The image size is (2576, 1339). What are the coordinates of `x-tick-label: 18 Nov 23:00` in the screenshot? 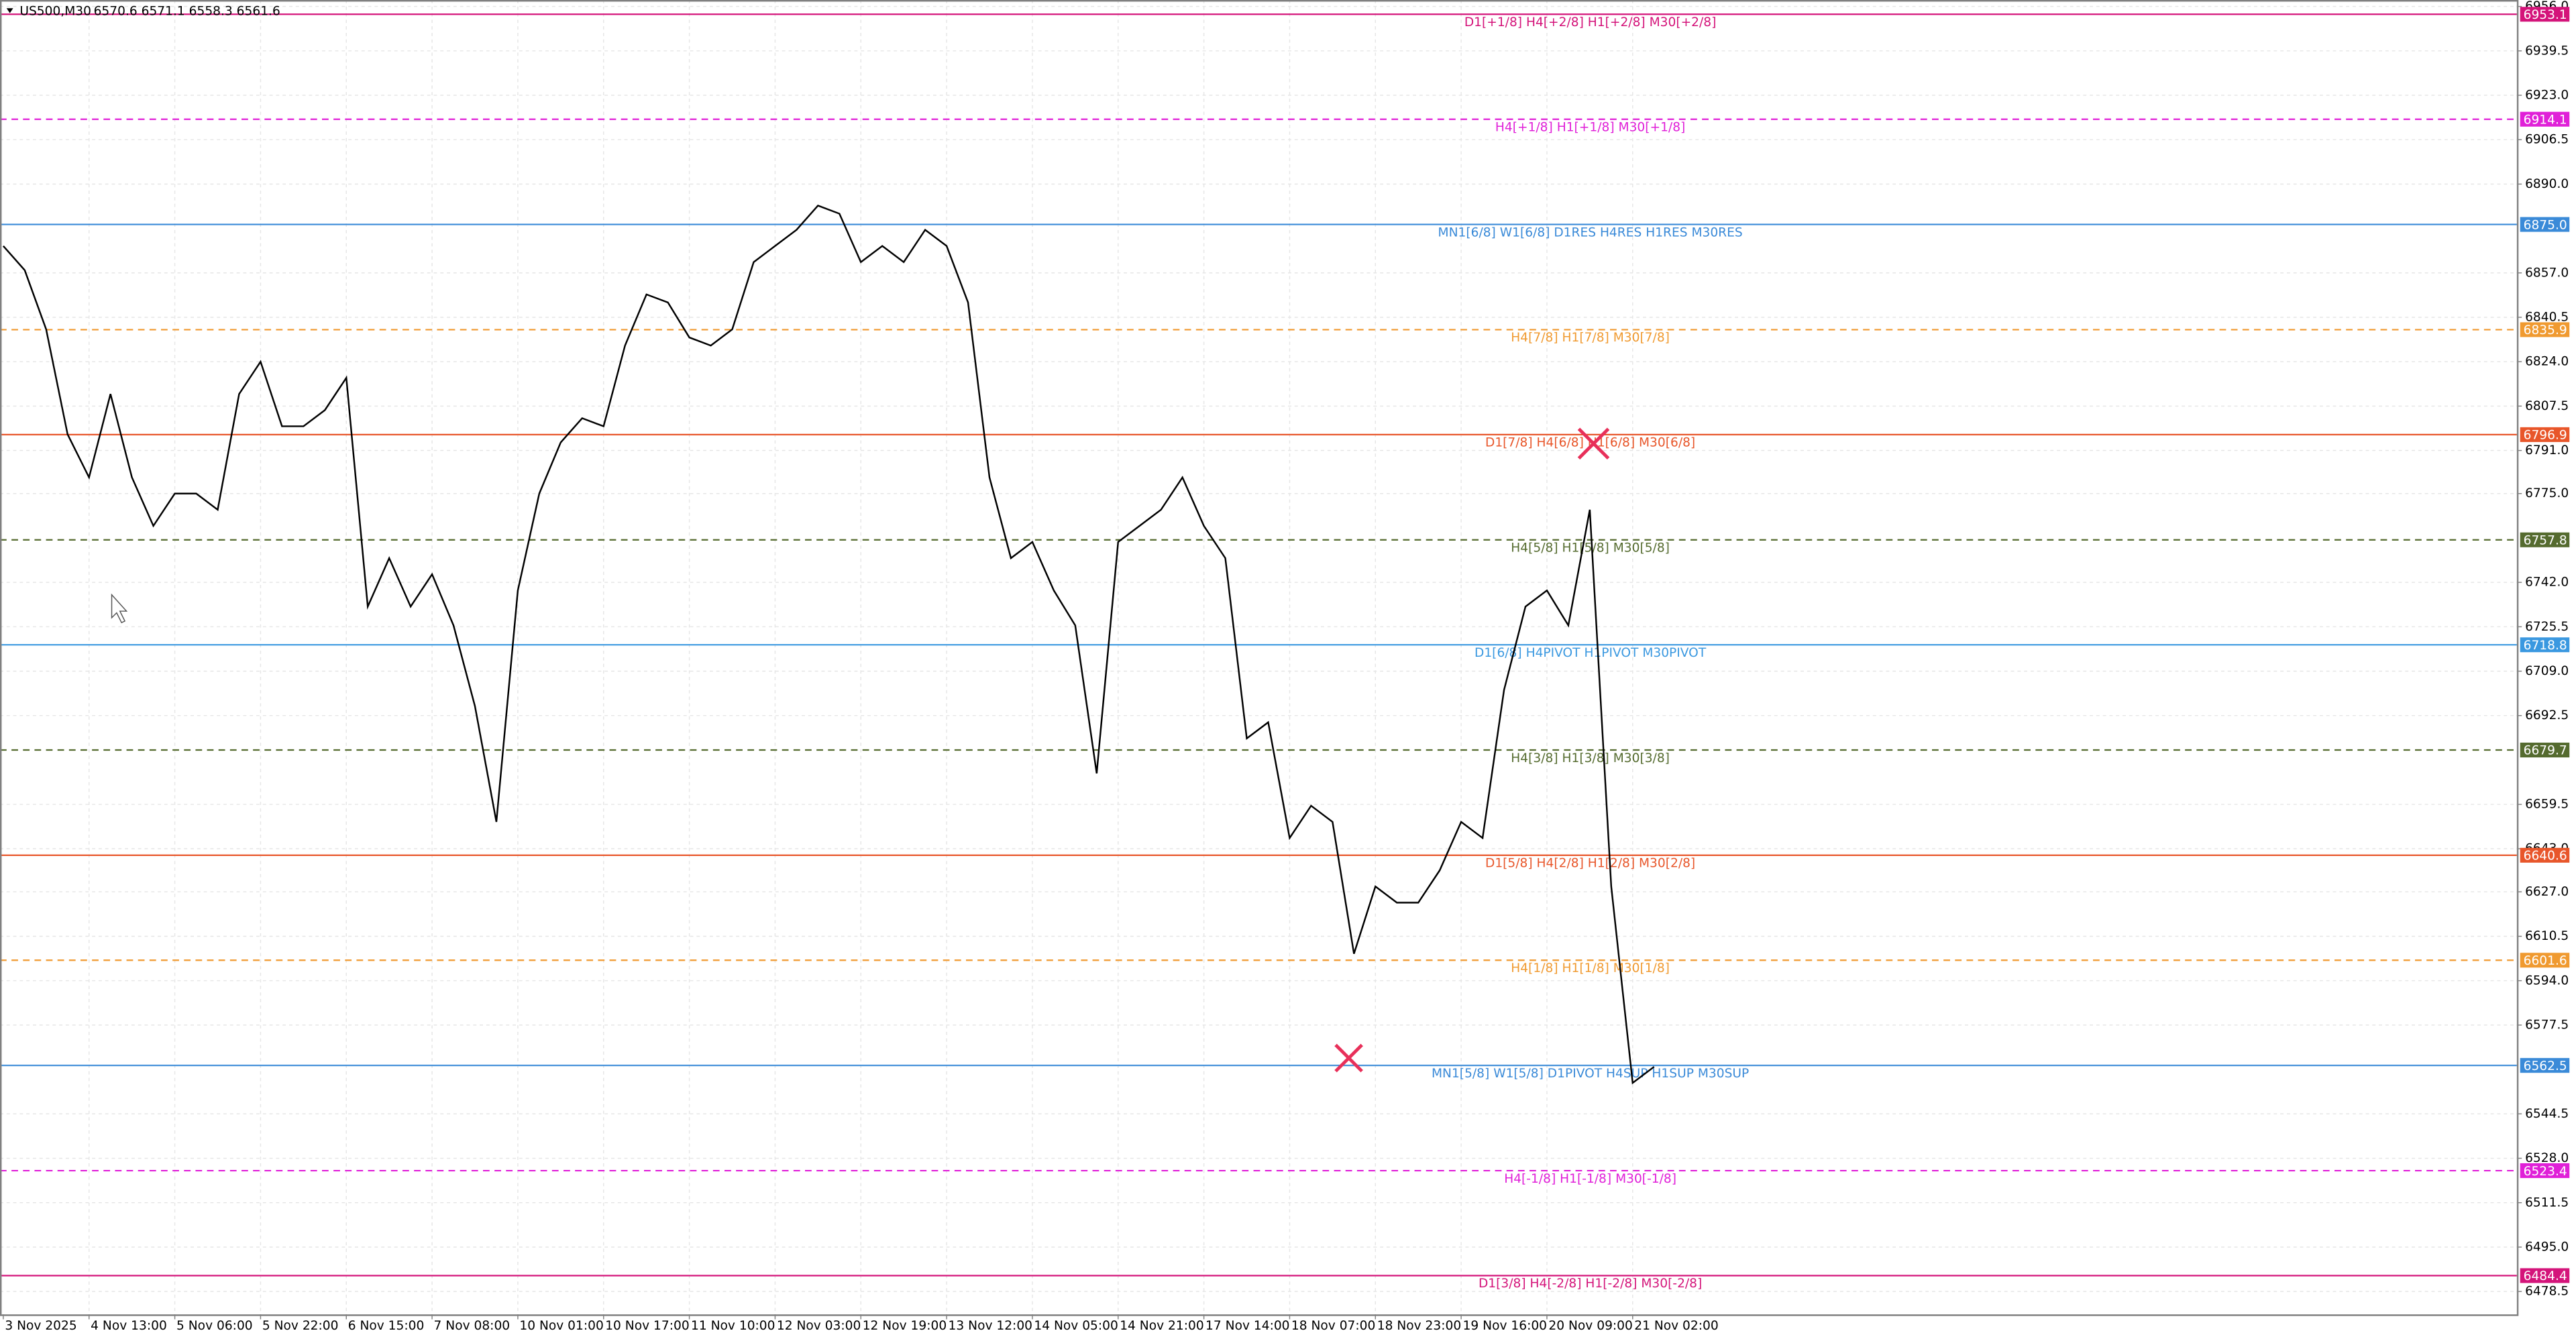 It's located at (1419, 1326).